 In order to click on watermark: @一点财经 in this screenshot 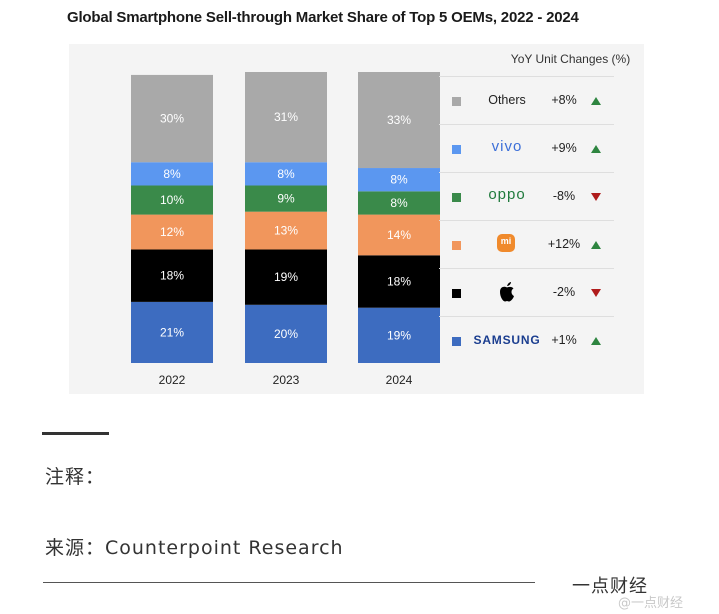, I will do `click(651, 603)`.